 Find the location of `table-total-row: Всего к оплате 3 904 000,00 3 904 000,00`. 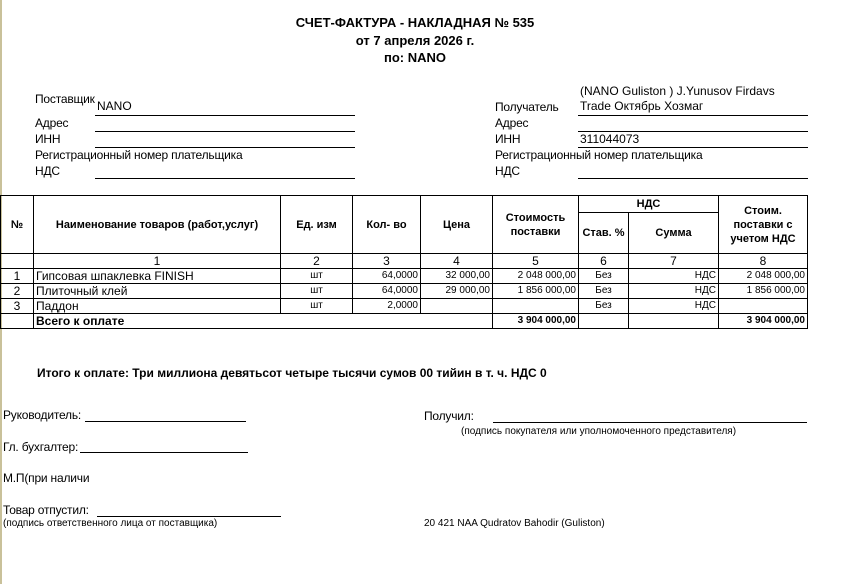

table-total-row: Всего к оплате 3 904 000,00 3 904 000,00 is located at coordinates (404, 321).